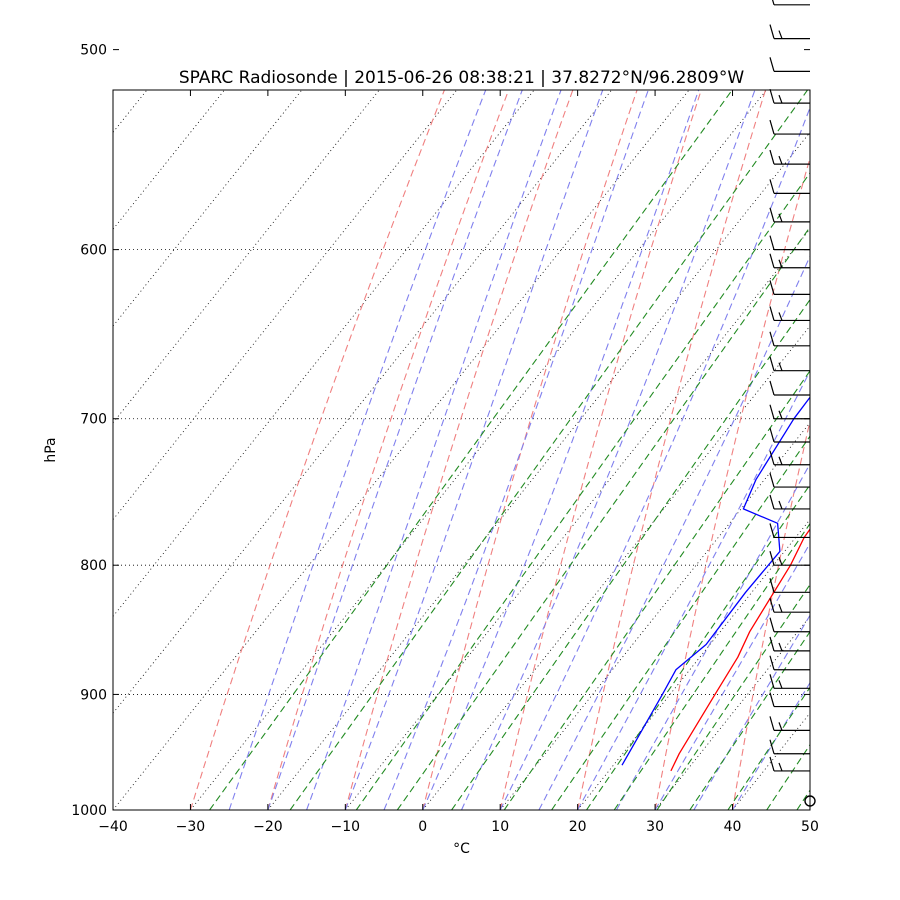 The image size is (900, 900). I want to click on y-axis-label: hPa, so click(51, 449).